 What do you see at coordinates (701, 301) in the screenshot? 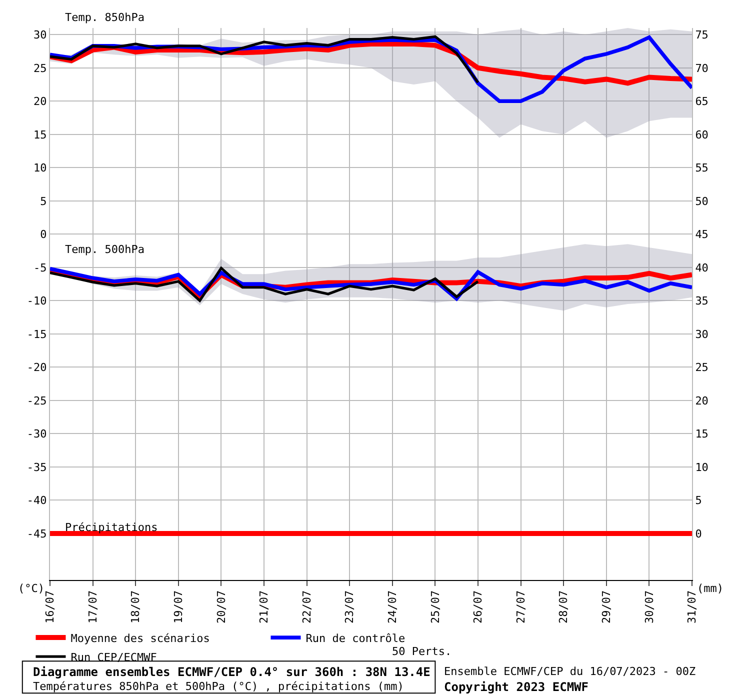
I see `y2-tick-label: 35` at bounding box center [701, 301].